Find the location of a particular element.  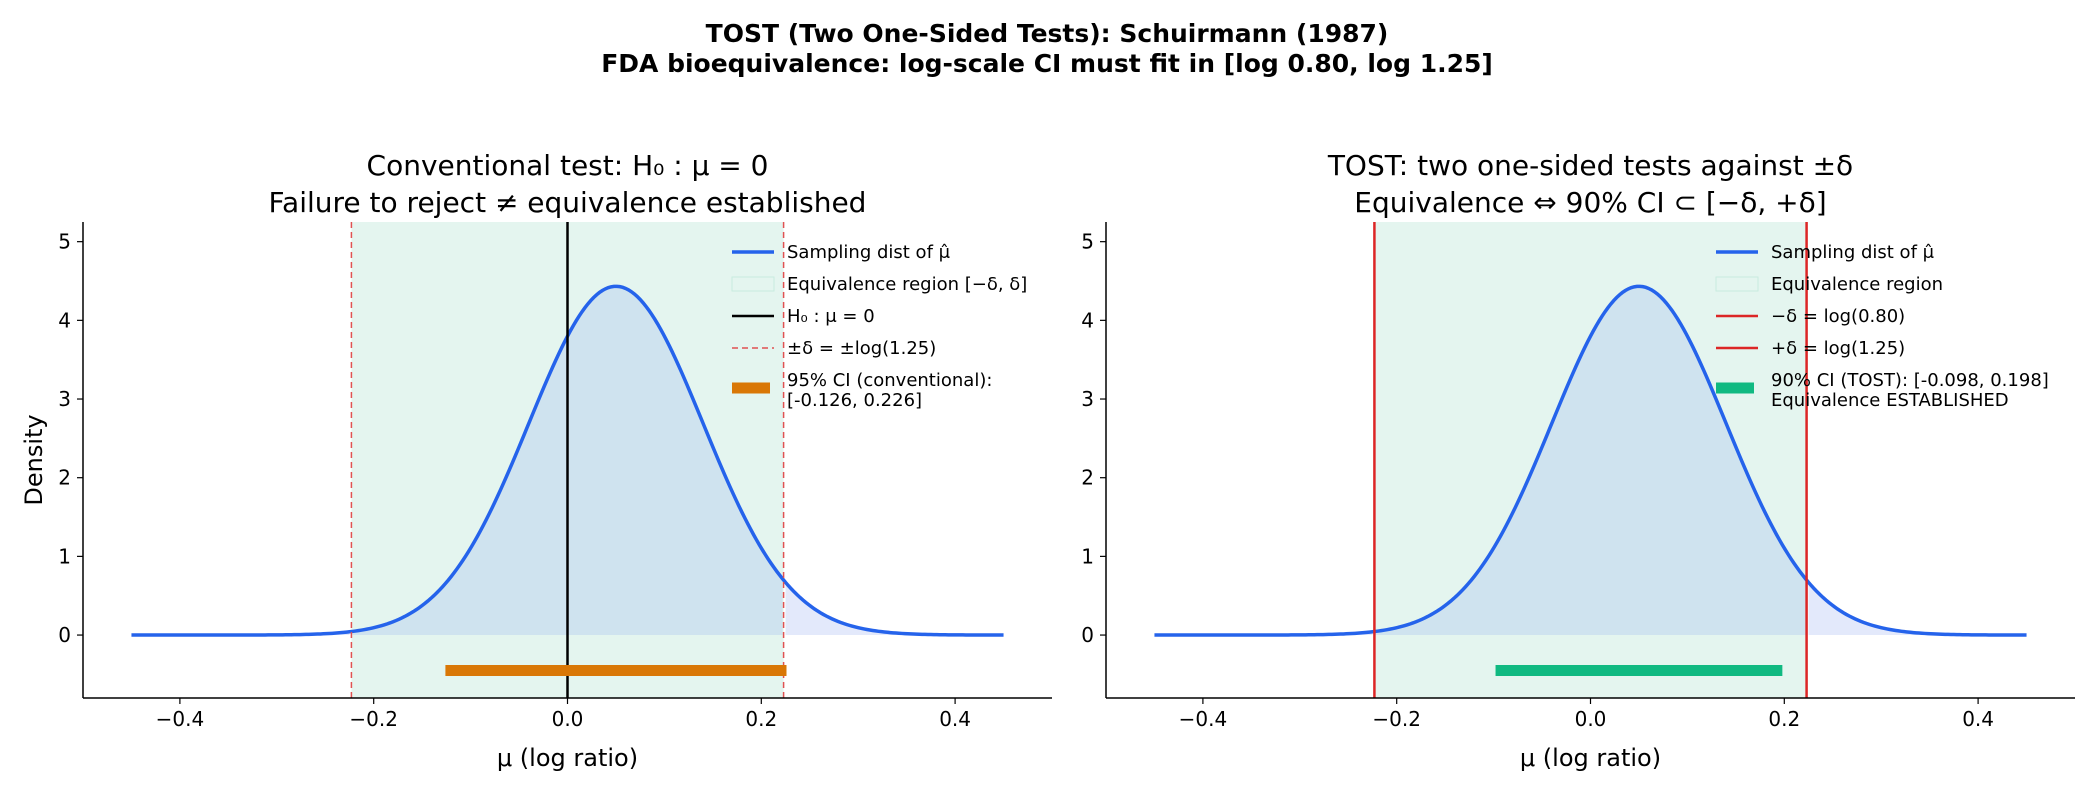

legend-label-vline: ±δ = ±log(1.25) is located at coordinates (861, 348).